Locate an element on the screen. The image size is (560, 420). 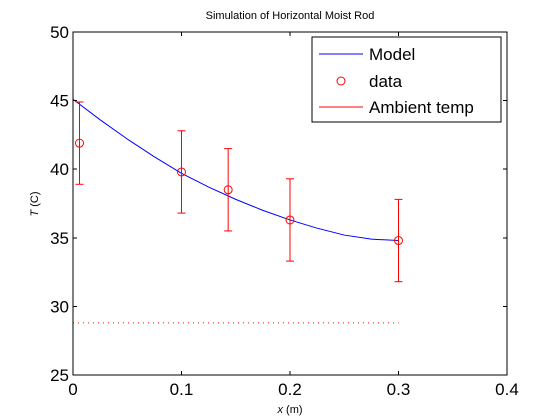
legend: Model data Ambient temp is located at coordinates (406, 79).